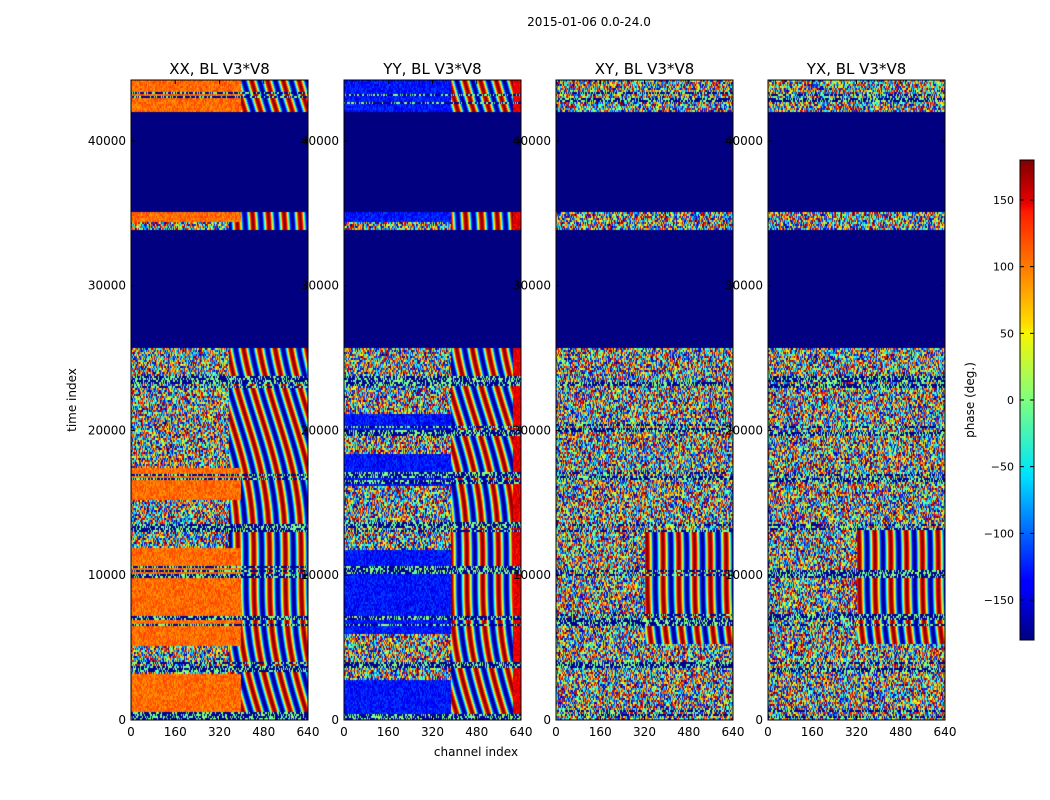 The width and height of the screenshot is (1050, 800). Describe the element at coordinates (219, 69) in the screenshot. I see `panel-title: XX, BL V3*V8` at that location.